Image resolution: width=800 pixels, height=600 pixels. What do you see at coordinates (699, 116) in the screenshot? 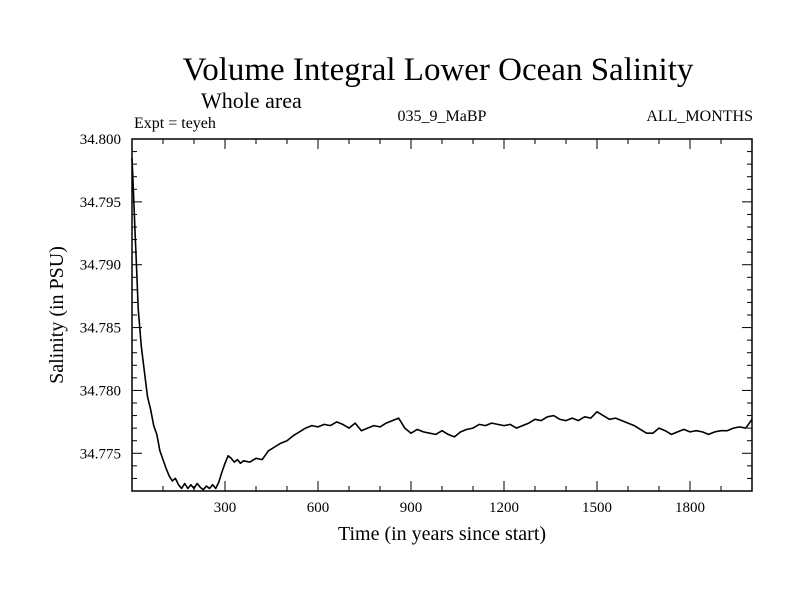
I see `period-label: ALL_MONTHS` at bounding box center [699, 116].